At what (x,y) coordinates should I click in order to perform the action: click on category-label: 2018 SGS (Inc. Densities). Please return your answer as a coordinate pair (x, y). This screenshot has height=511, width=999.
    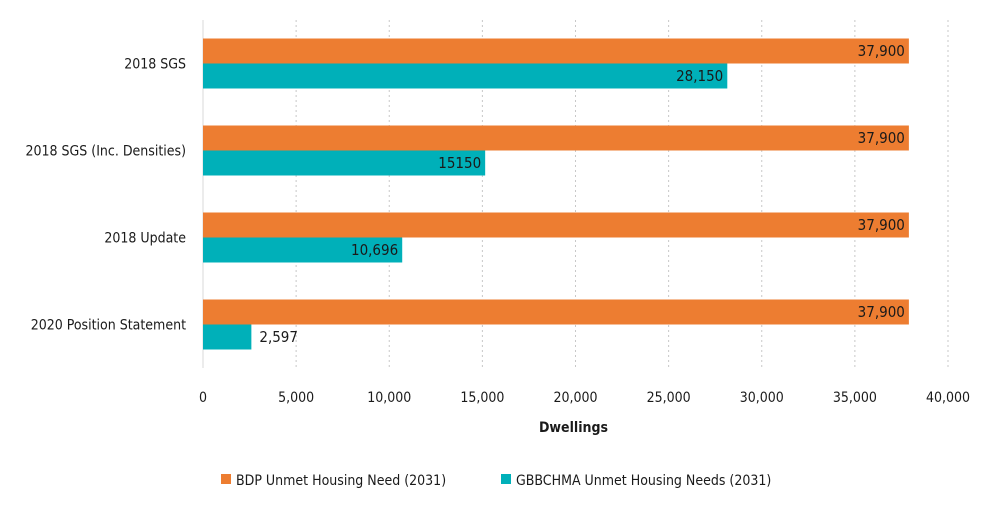
    Looking at the image, I should click on (105, 152).